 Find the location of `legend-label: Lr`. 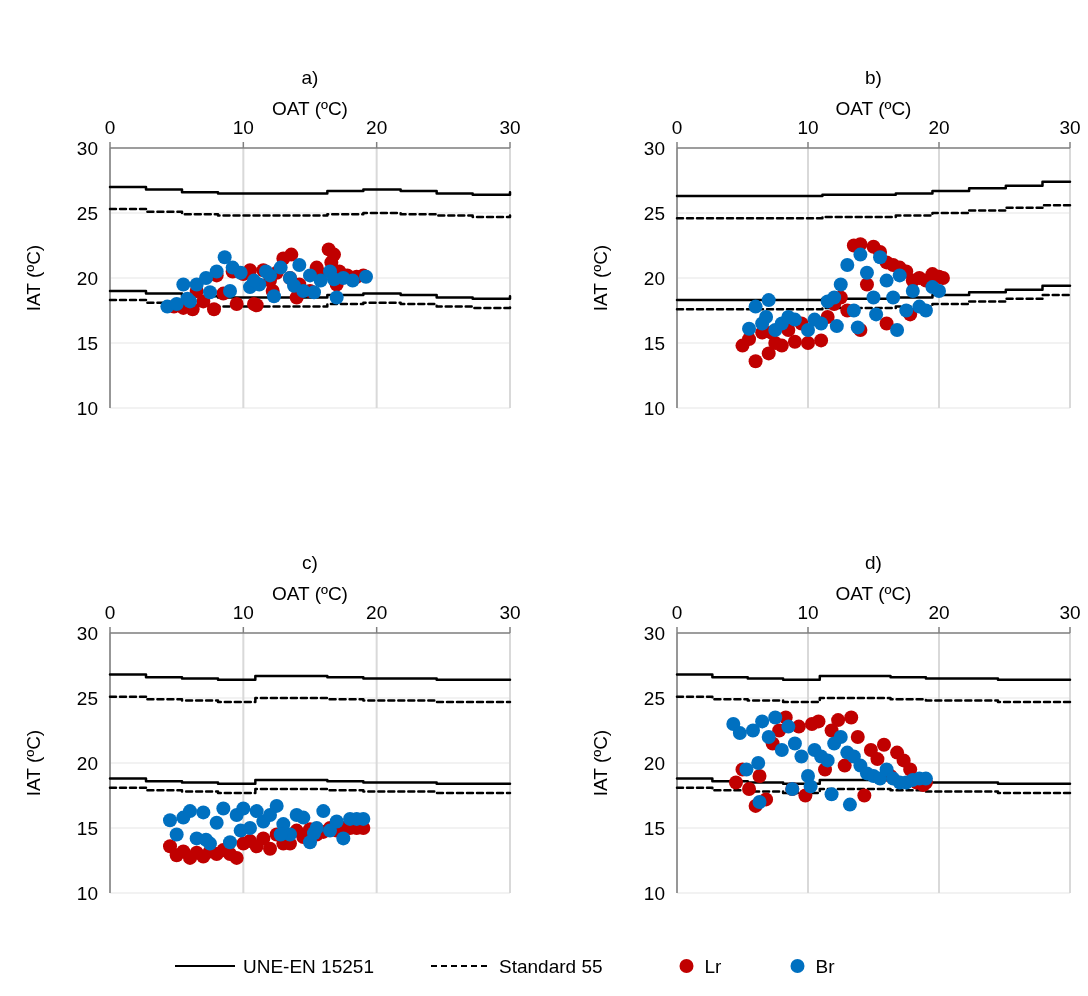

legend-label: Lr is located at coordinates (713, 966).